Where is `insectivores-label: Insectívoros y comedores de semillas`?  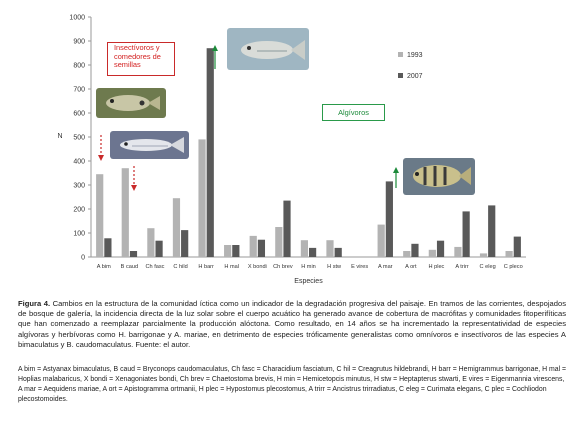
insectivores-label: Insectívoros y comedores de semillas is located at coordinates (137, 56).